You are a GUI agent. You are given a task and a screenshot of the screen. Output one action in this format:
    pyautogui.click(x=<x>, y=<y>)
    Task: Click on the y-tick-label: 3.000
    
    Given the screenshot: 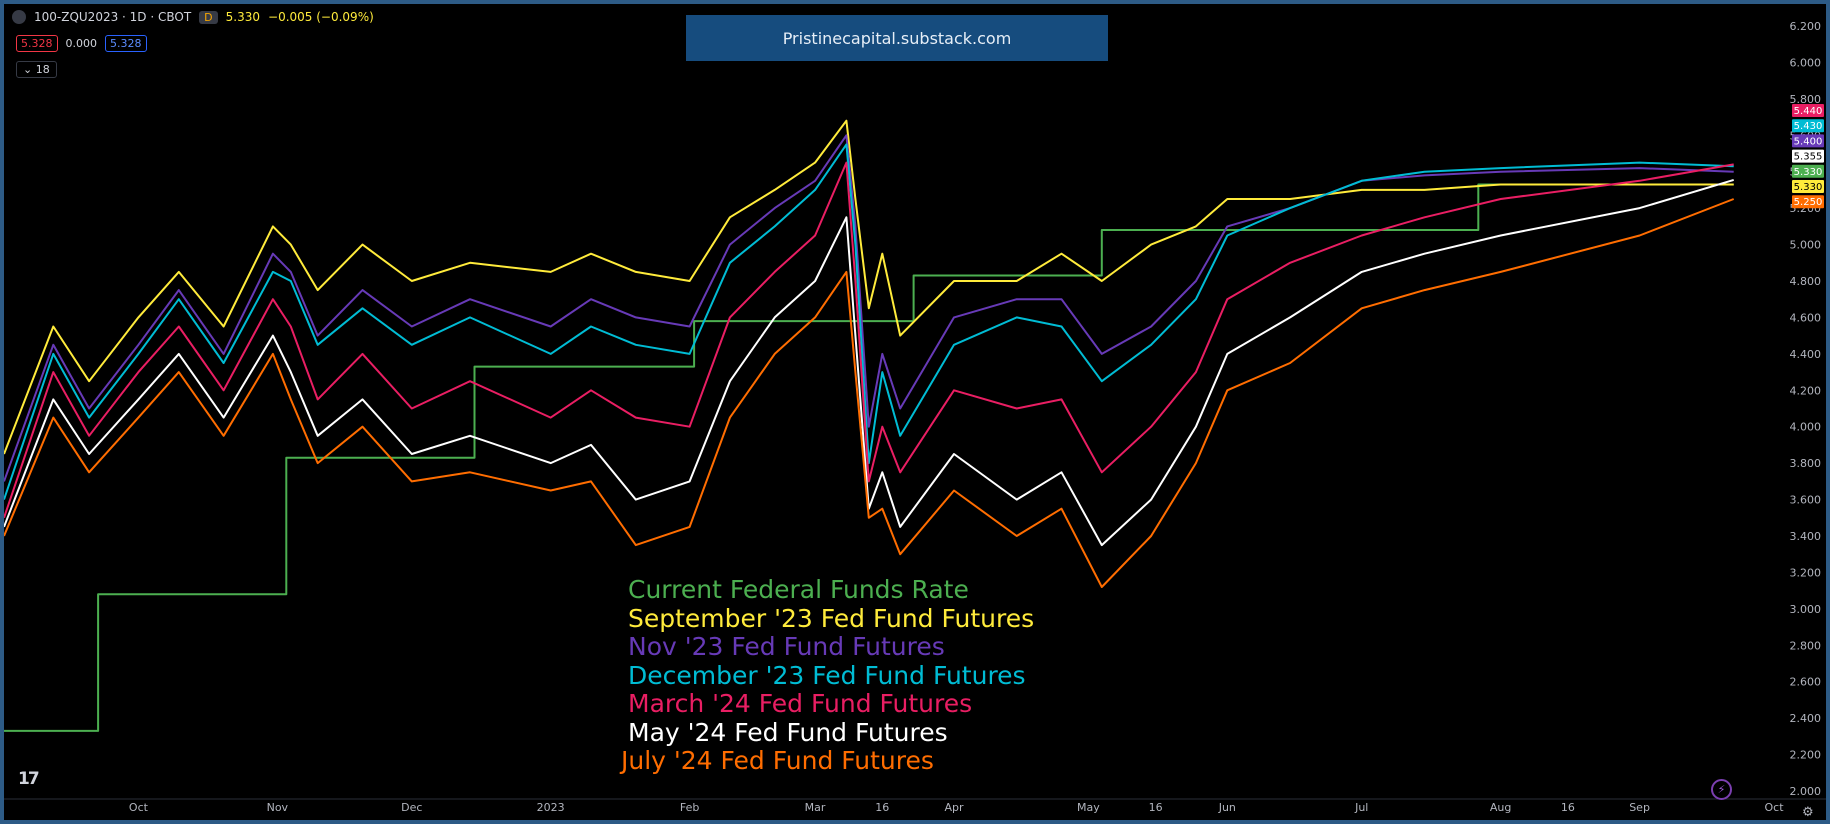 What is the action you would take?
    pyautogui.click(x=1806, y=609)
    